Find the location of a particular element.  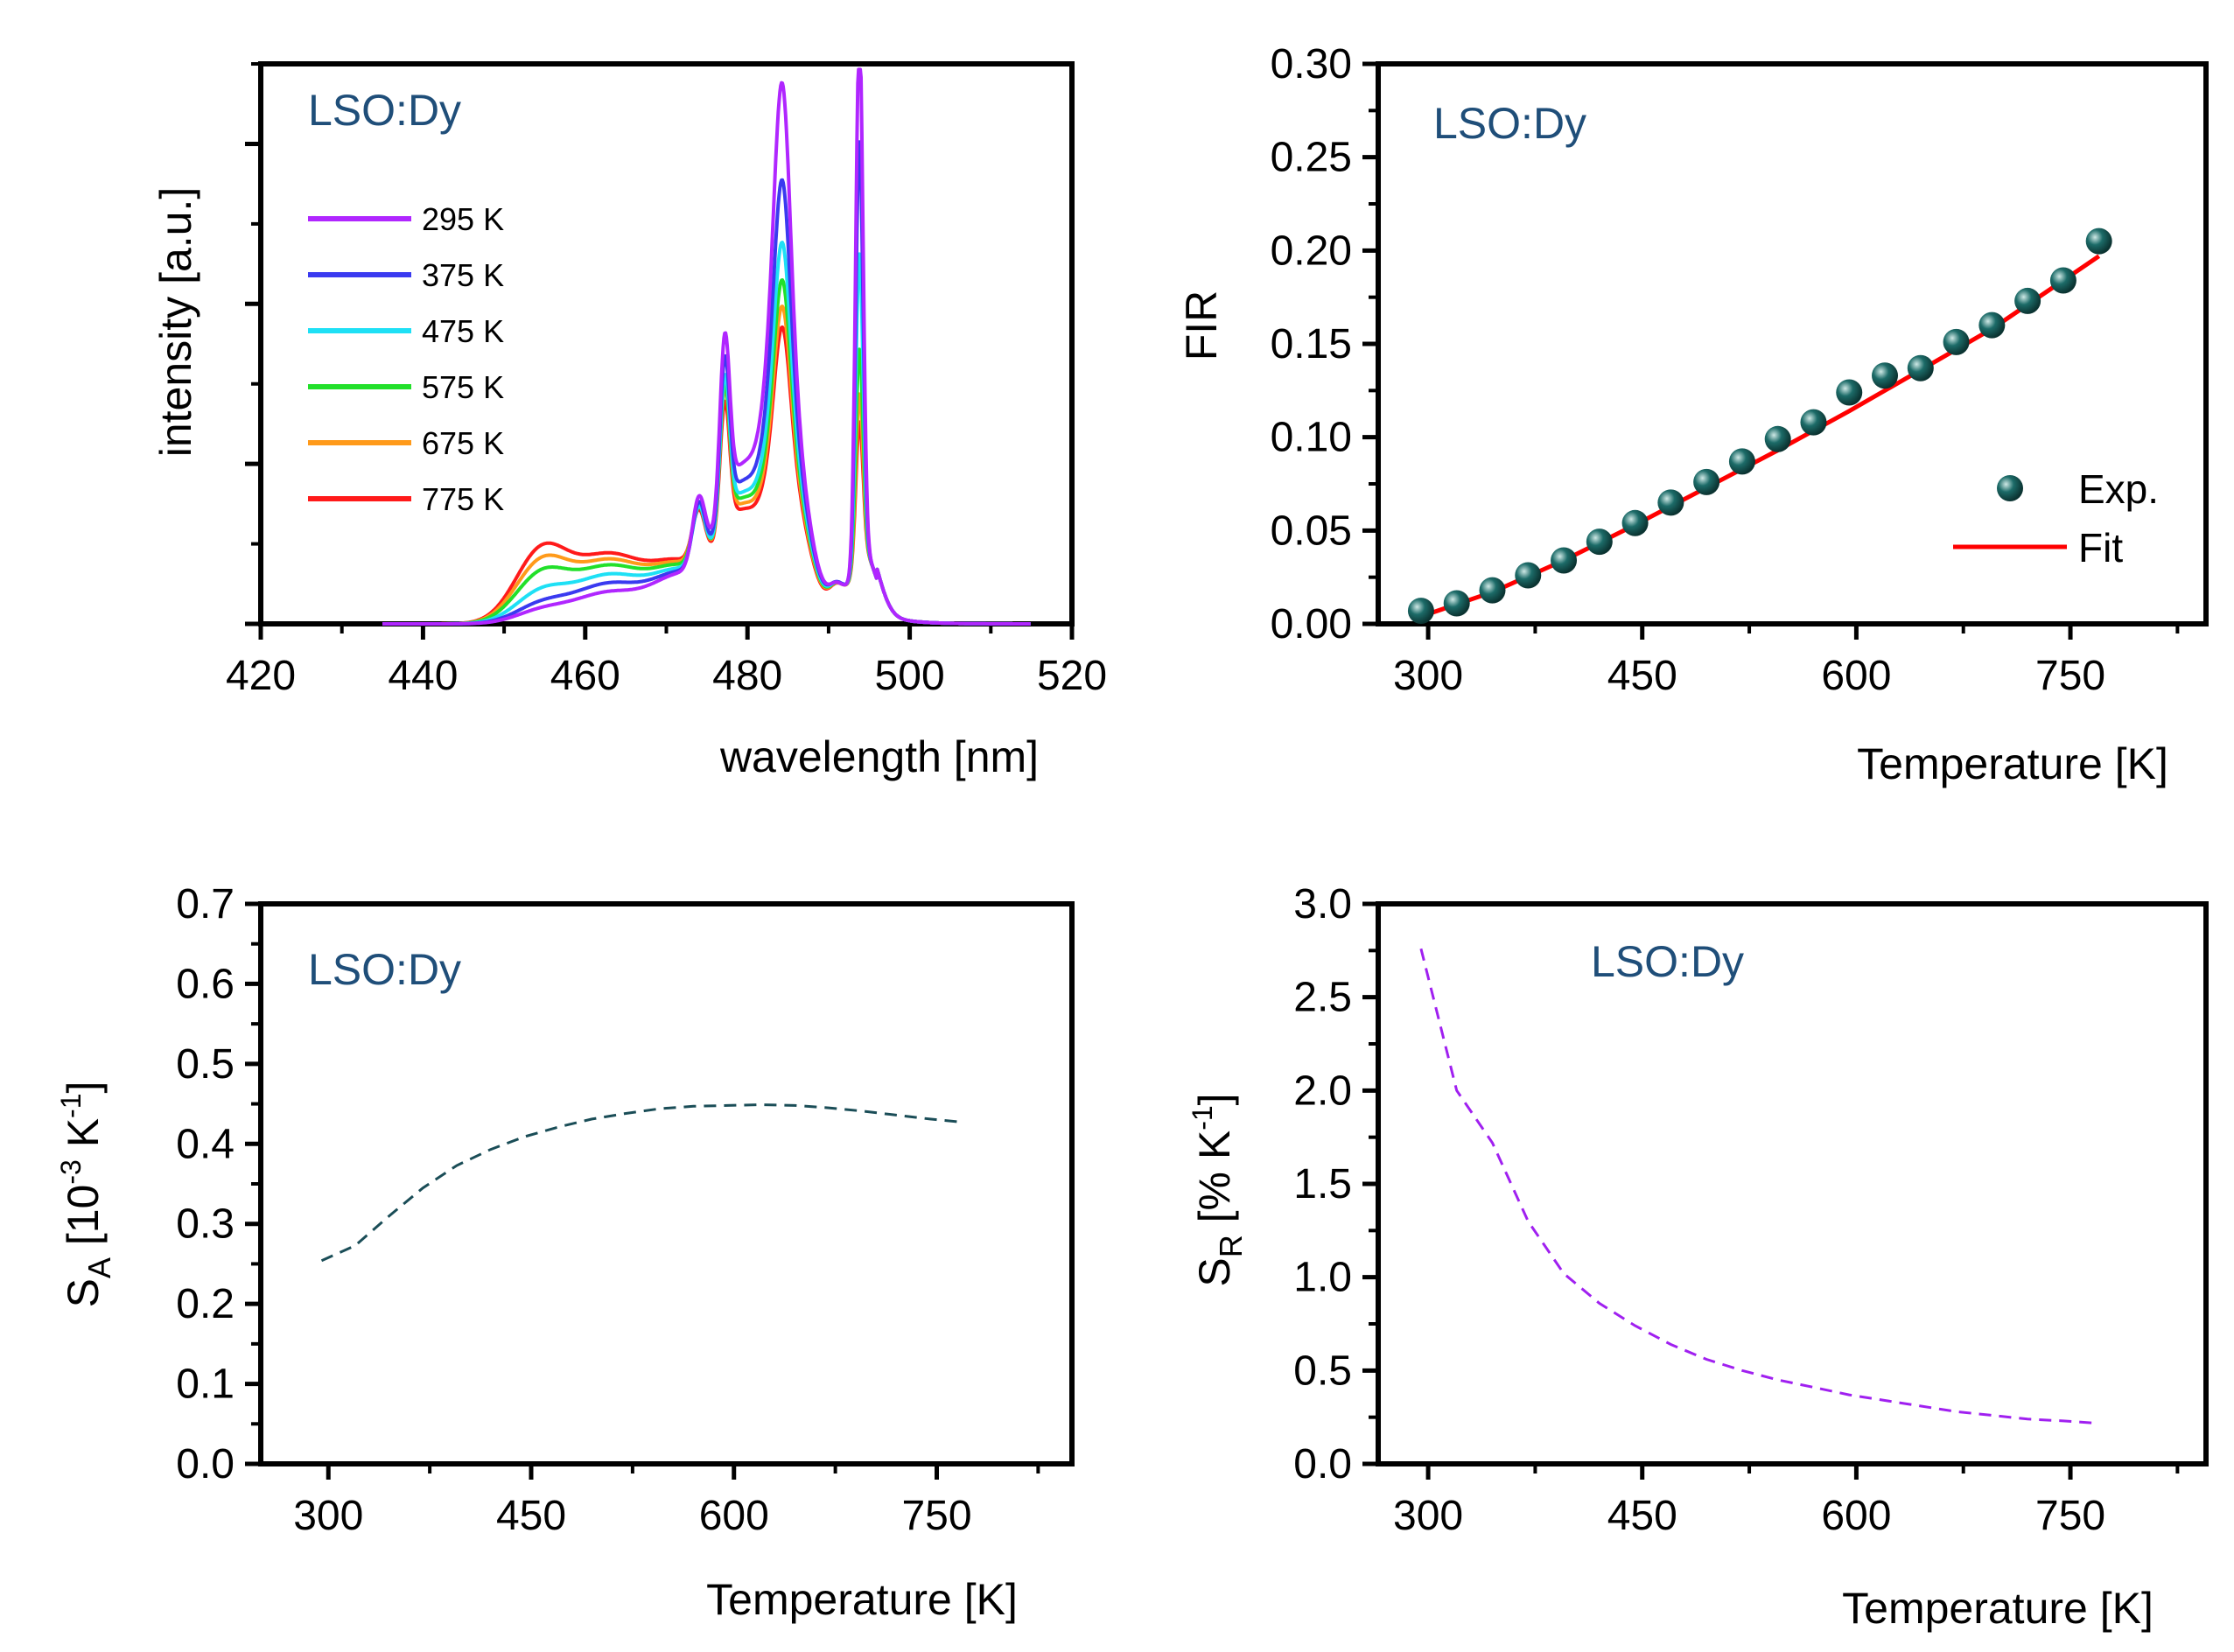

legend-label: 575 K is located at coordinates (463, 387).